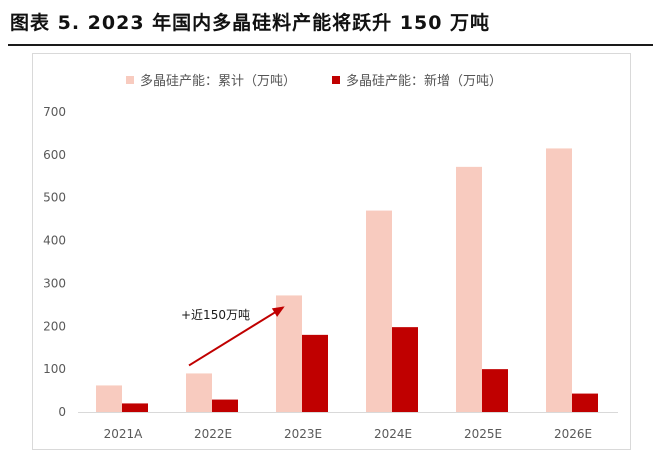  What do you see at coordinates (54, 283) in the screenshot?
I see `y-tick-label: 300` at bounding box center [54, 283].